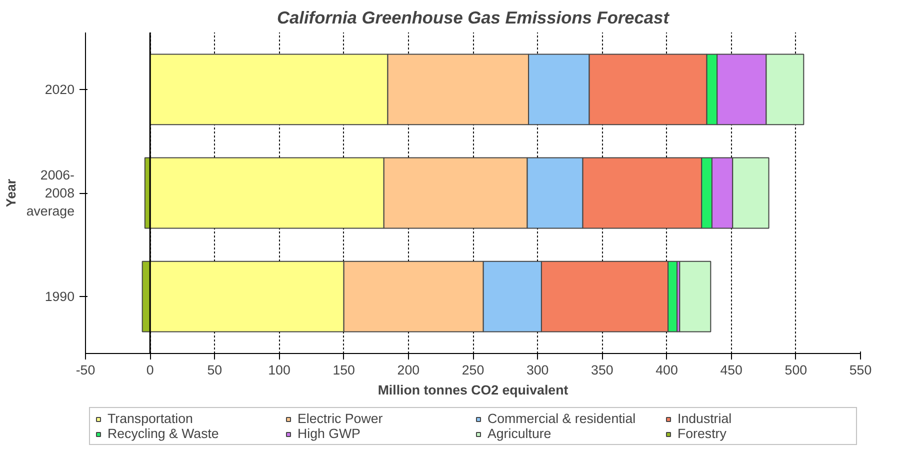 The width and height of the screenshot is (898, 467). Describe the element at coordinates (520, 433) in the screenshot. I see `legend-label: Agriculture` at that location.